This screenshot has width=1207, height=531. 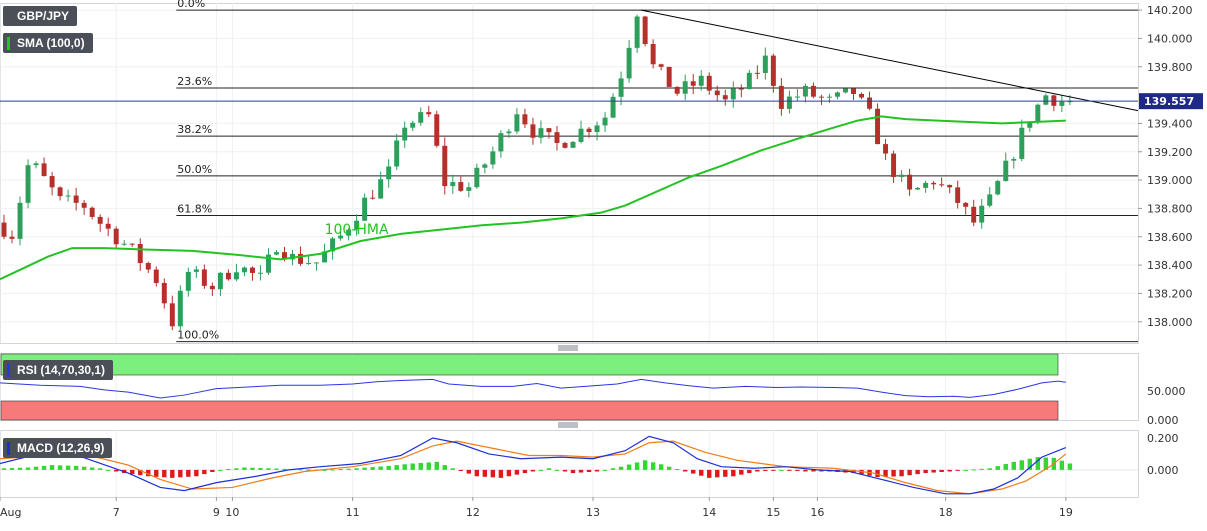 I want to click on rsi-overbought-zone, so click(x=529, y=364).